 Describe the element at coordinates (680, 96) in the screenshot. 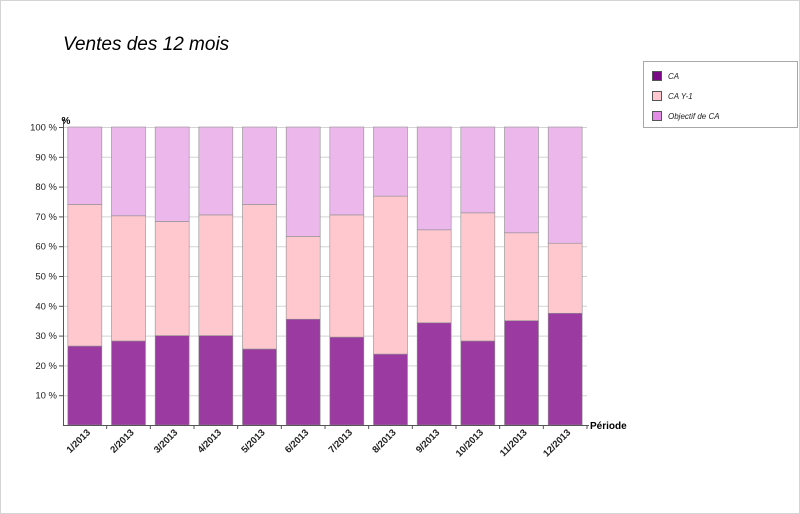

I see `legend-label-ca-y-1: CA Y-1` at that location.